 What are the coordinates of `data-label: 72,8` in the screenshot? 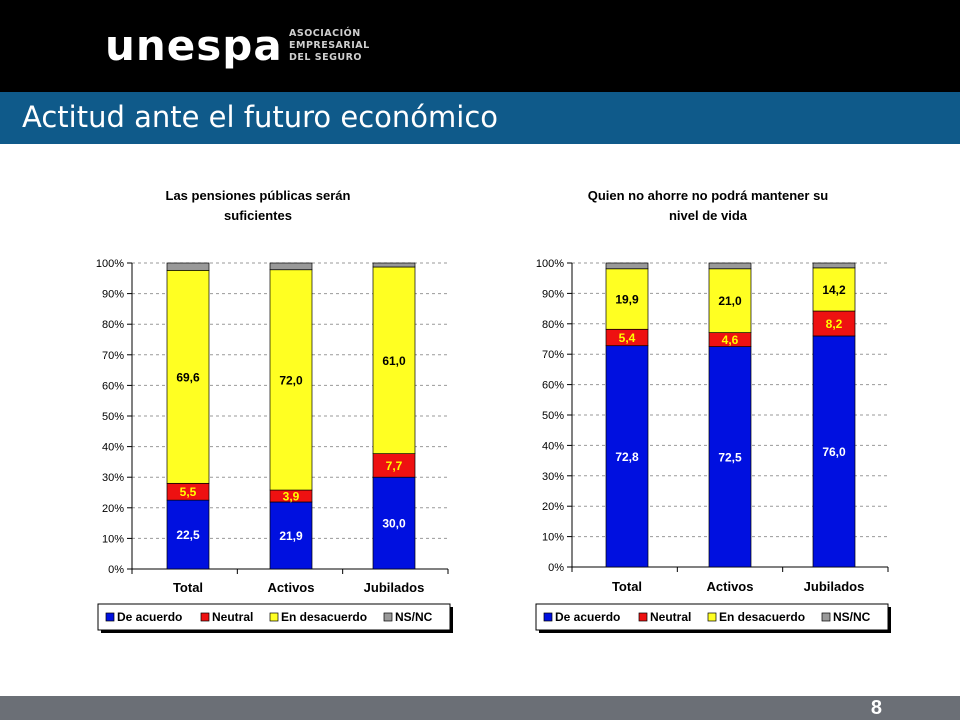 It's located at (627, 457).